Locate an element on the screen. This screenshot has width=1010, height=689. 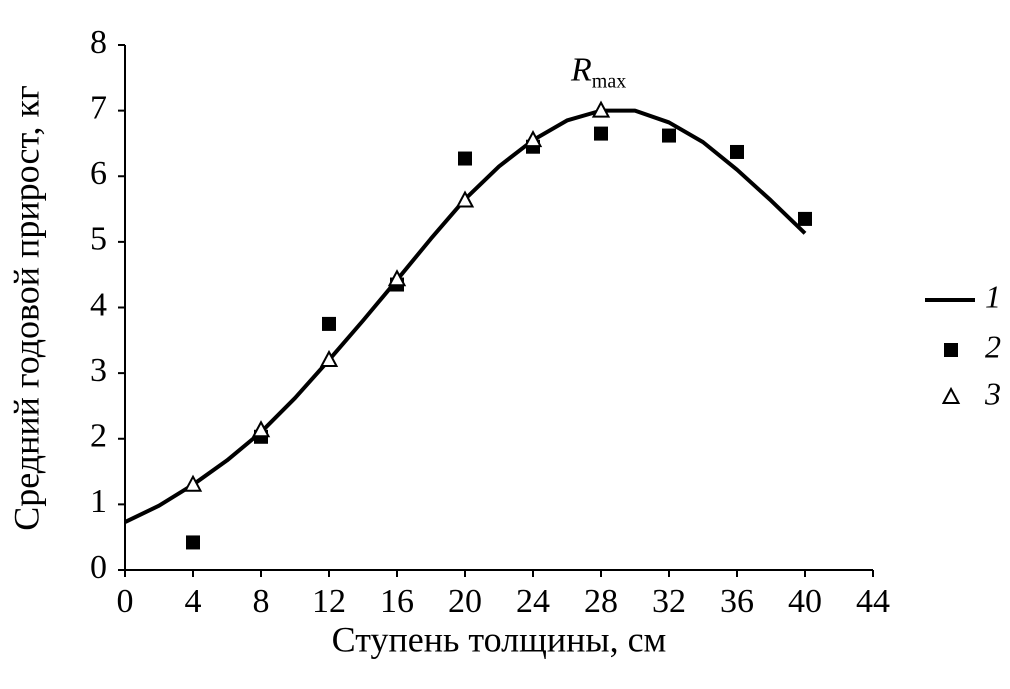
x-tick-label: 20 is located at coordinates (465, 601).